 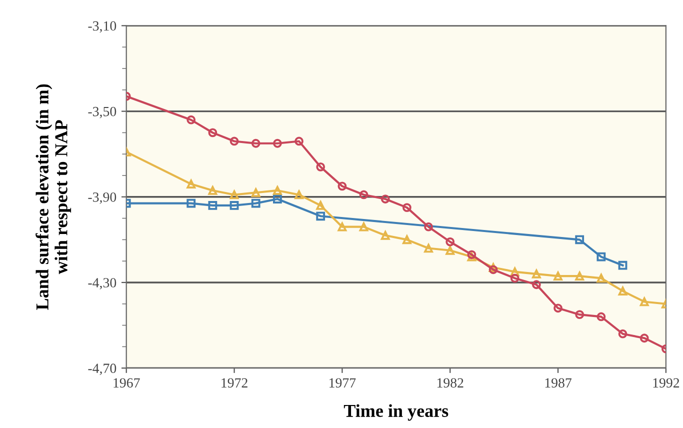 I want to click on x-tick-label: 1992, so click(x=666, y=383).